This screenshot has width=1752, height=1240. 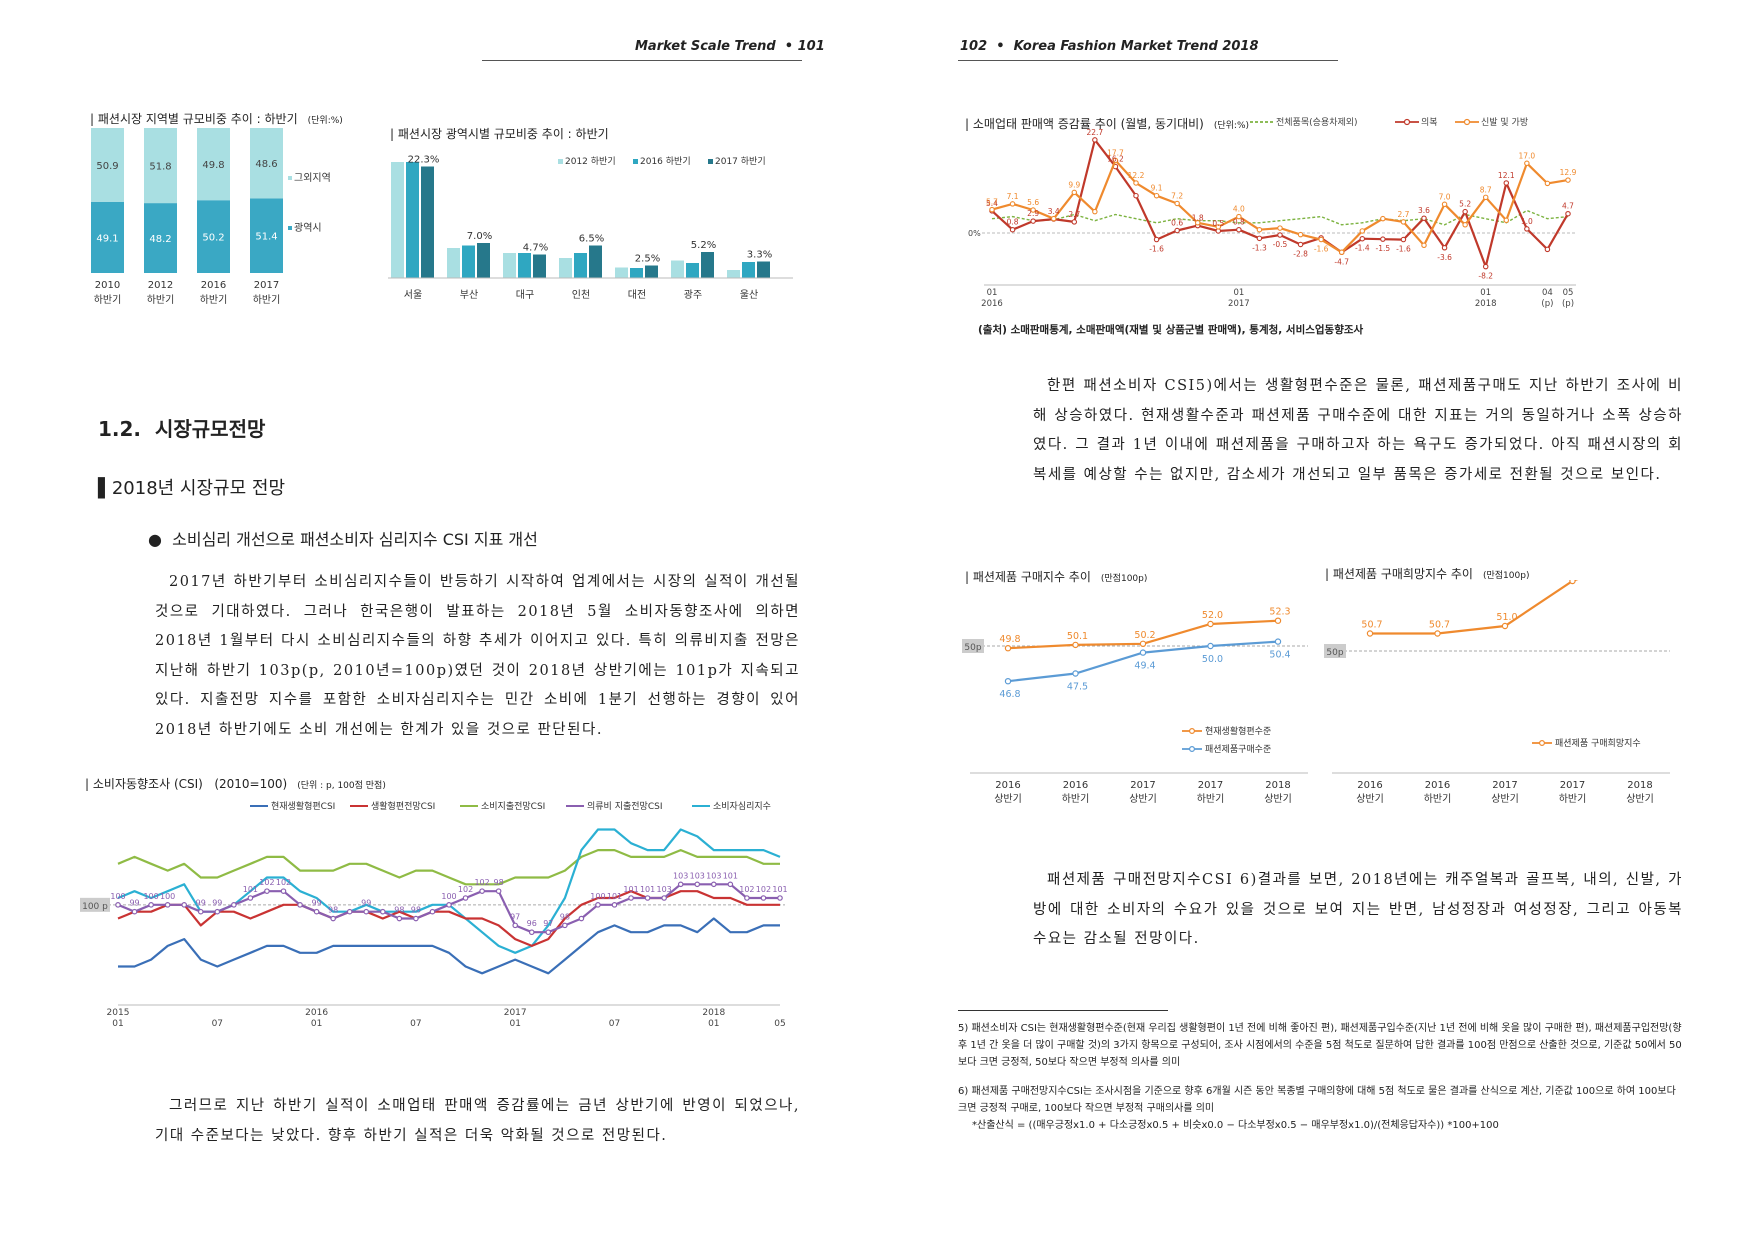 What do you see at coordinates (1148, 60) in the screenshot?
I see `right-header-rule` at bounding box center [1148, 60].